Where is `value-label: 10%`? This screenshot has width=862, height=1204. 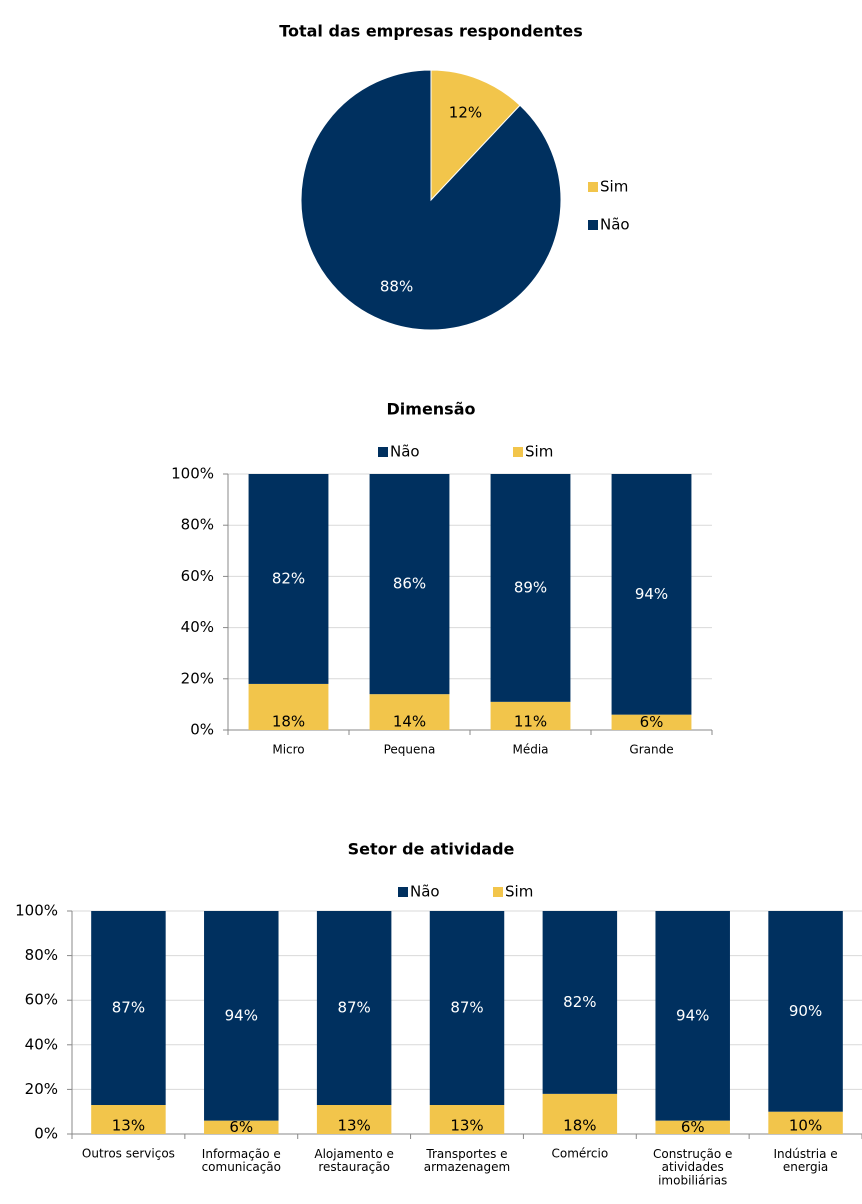
value-label: 10% is located at coordinates (805, 1126).